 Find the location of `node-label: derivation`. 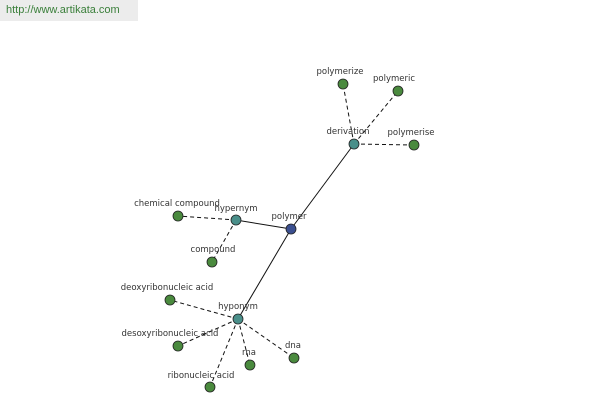

node-label: derivation is located at coordinates (347, 132).